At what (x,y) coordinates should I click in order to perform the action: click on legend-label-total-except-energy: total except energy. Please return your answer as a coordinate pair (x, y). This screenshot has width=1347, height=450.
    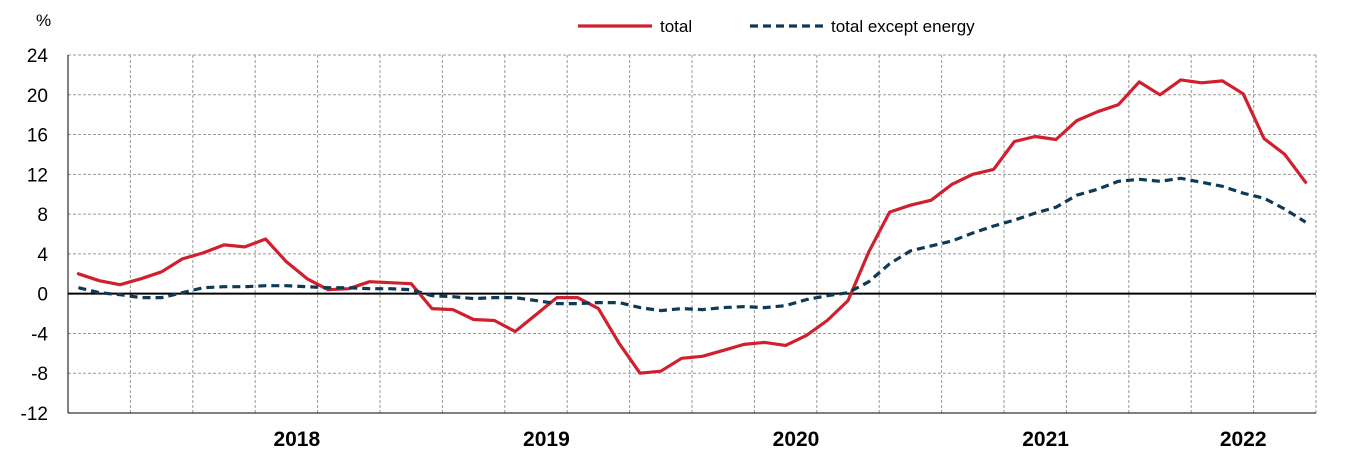
    Looking at the image, I should click on (903, 26).